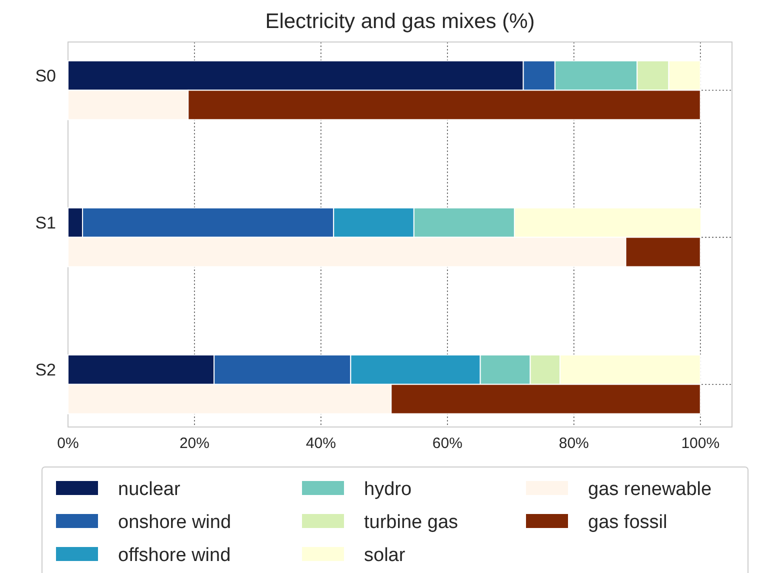  Describe the element at coordinates (628, 522) in the screenshot. I see `legend-label: gas fossil` at that location.